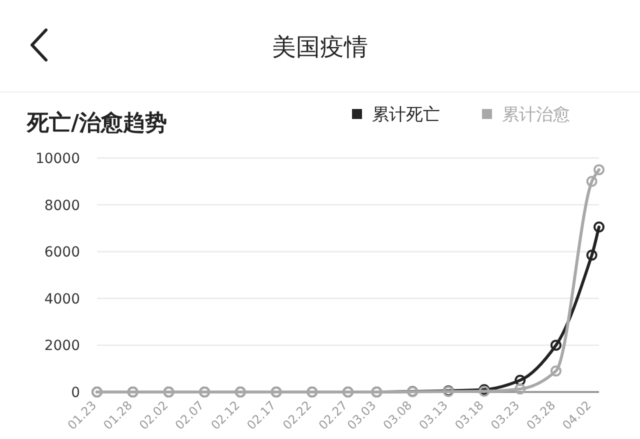 The width and height of the screenshot is (640, 439). Describe the element at coordinates (62, 252) in the screenshot. I see `y-tick-label: 6000` at that location.